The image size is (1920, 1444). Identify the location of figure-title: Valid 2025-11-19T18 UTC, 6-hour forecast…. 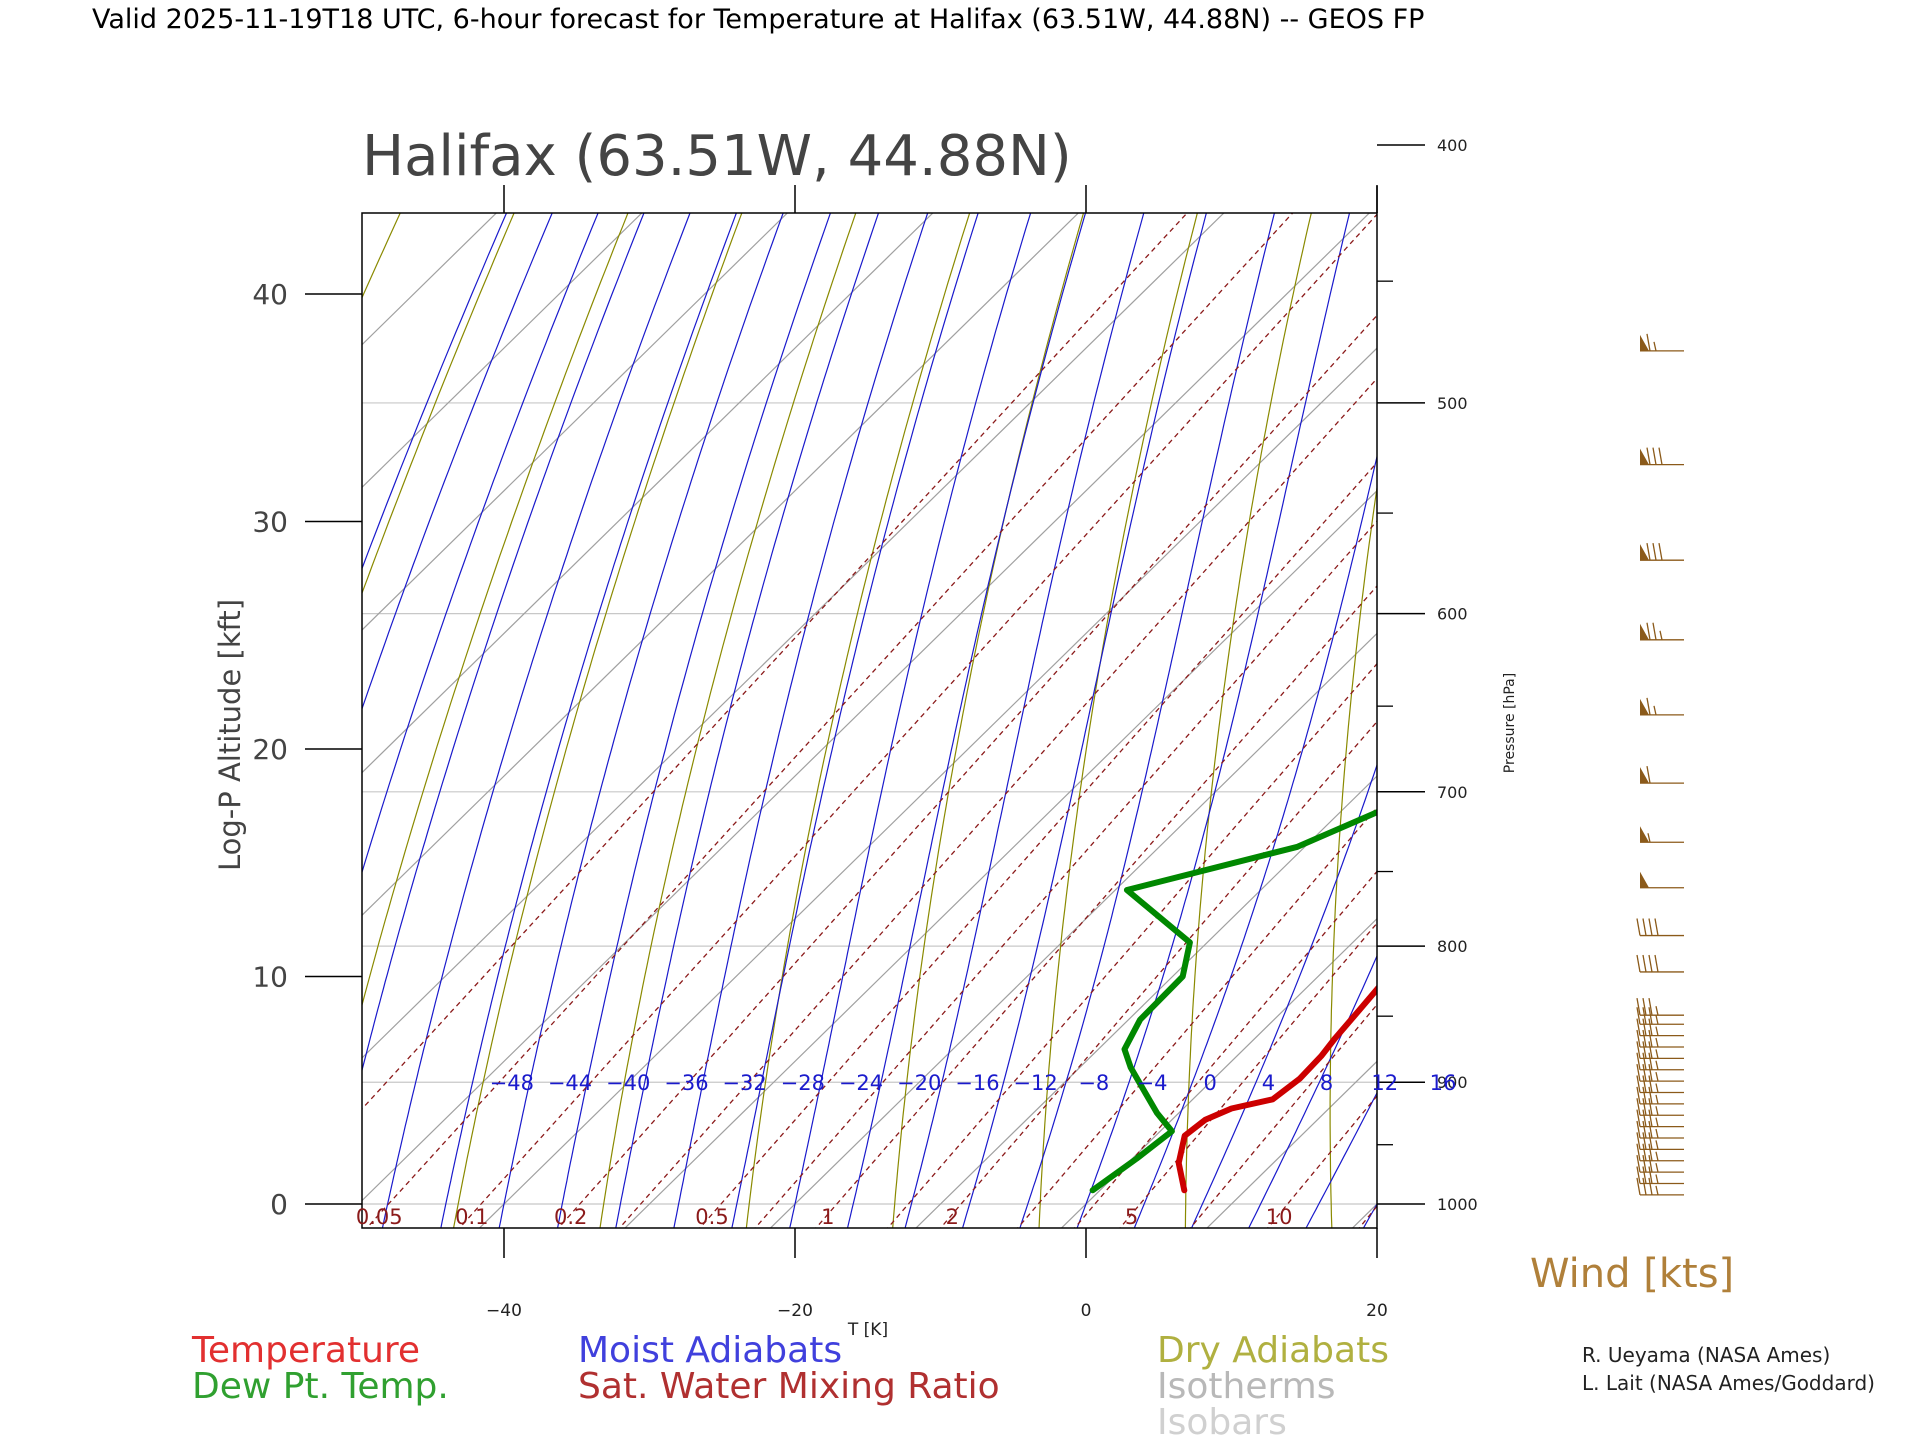
(758, 19).